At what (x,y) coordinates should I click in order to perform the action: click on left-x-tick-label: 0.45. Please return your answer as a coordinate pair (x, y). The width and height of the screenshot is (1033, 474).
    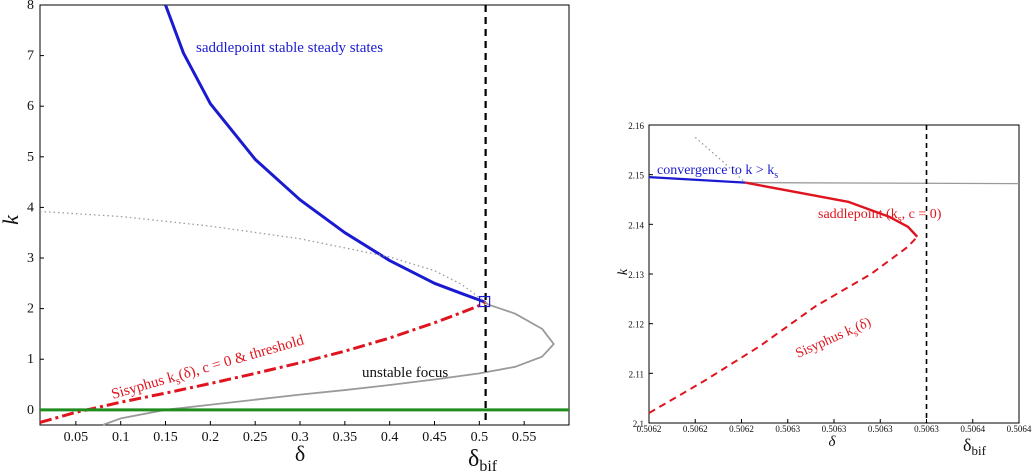
    Looking at the image, I should click on (434, 437).